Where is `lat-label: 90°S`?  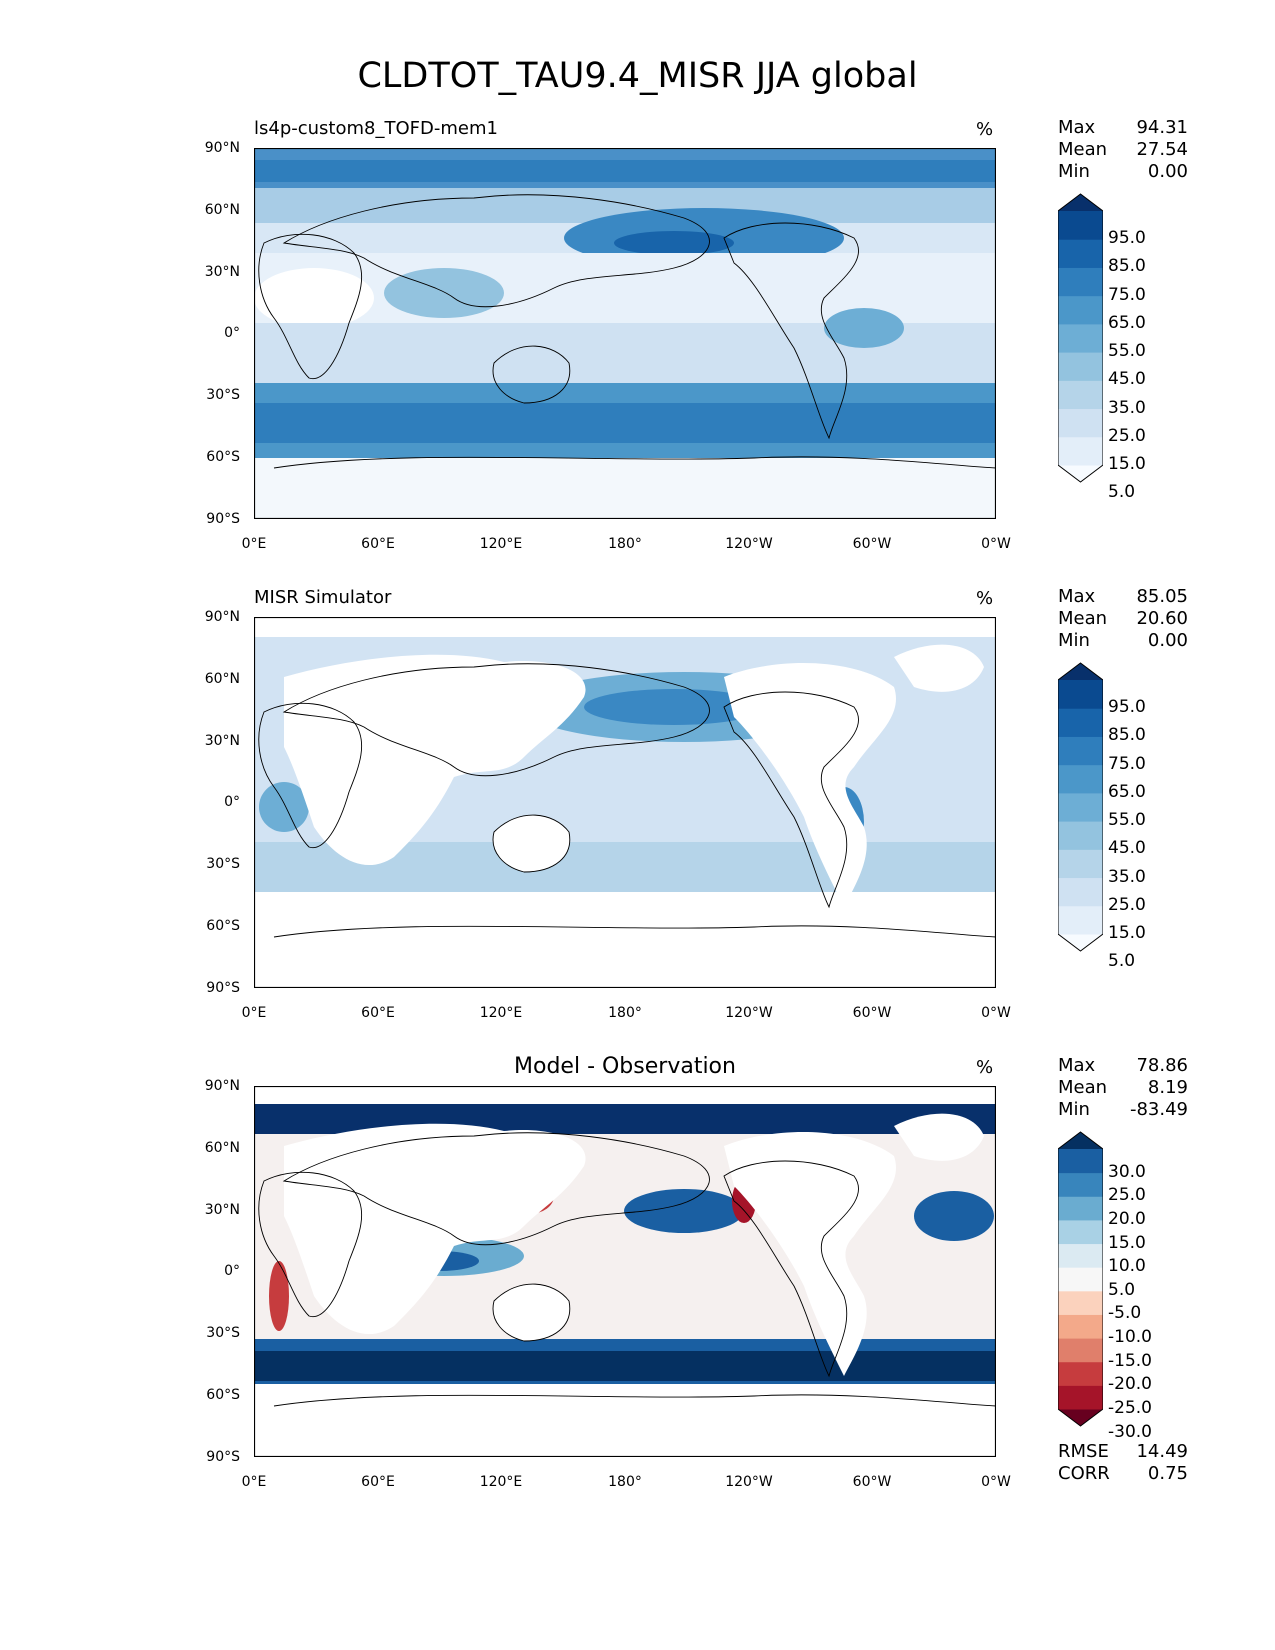 lat-label: 90°S is located at coordinates (223, 1457).